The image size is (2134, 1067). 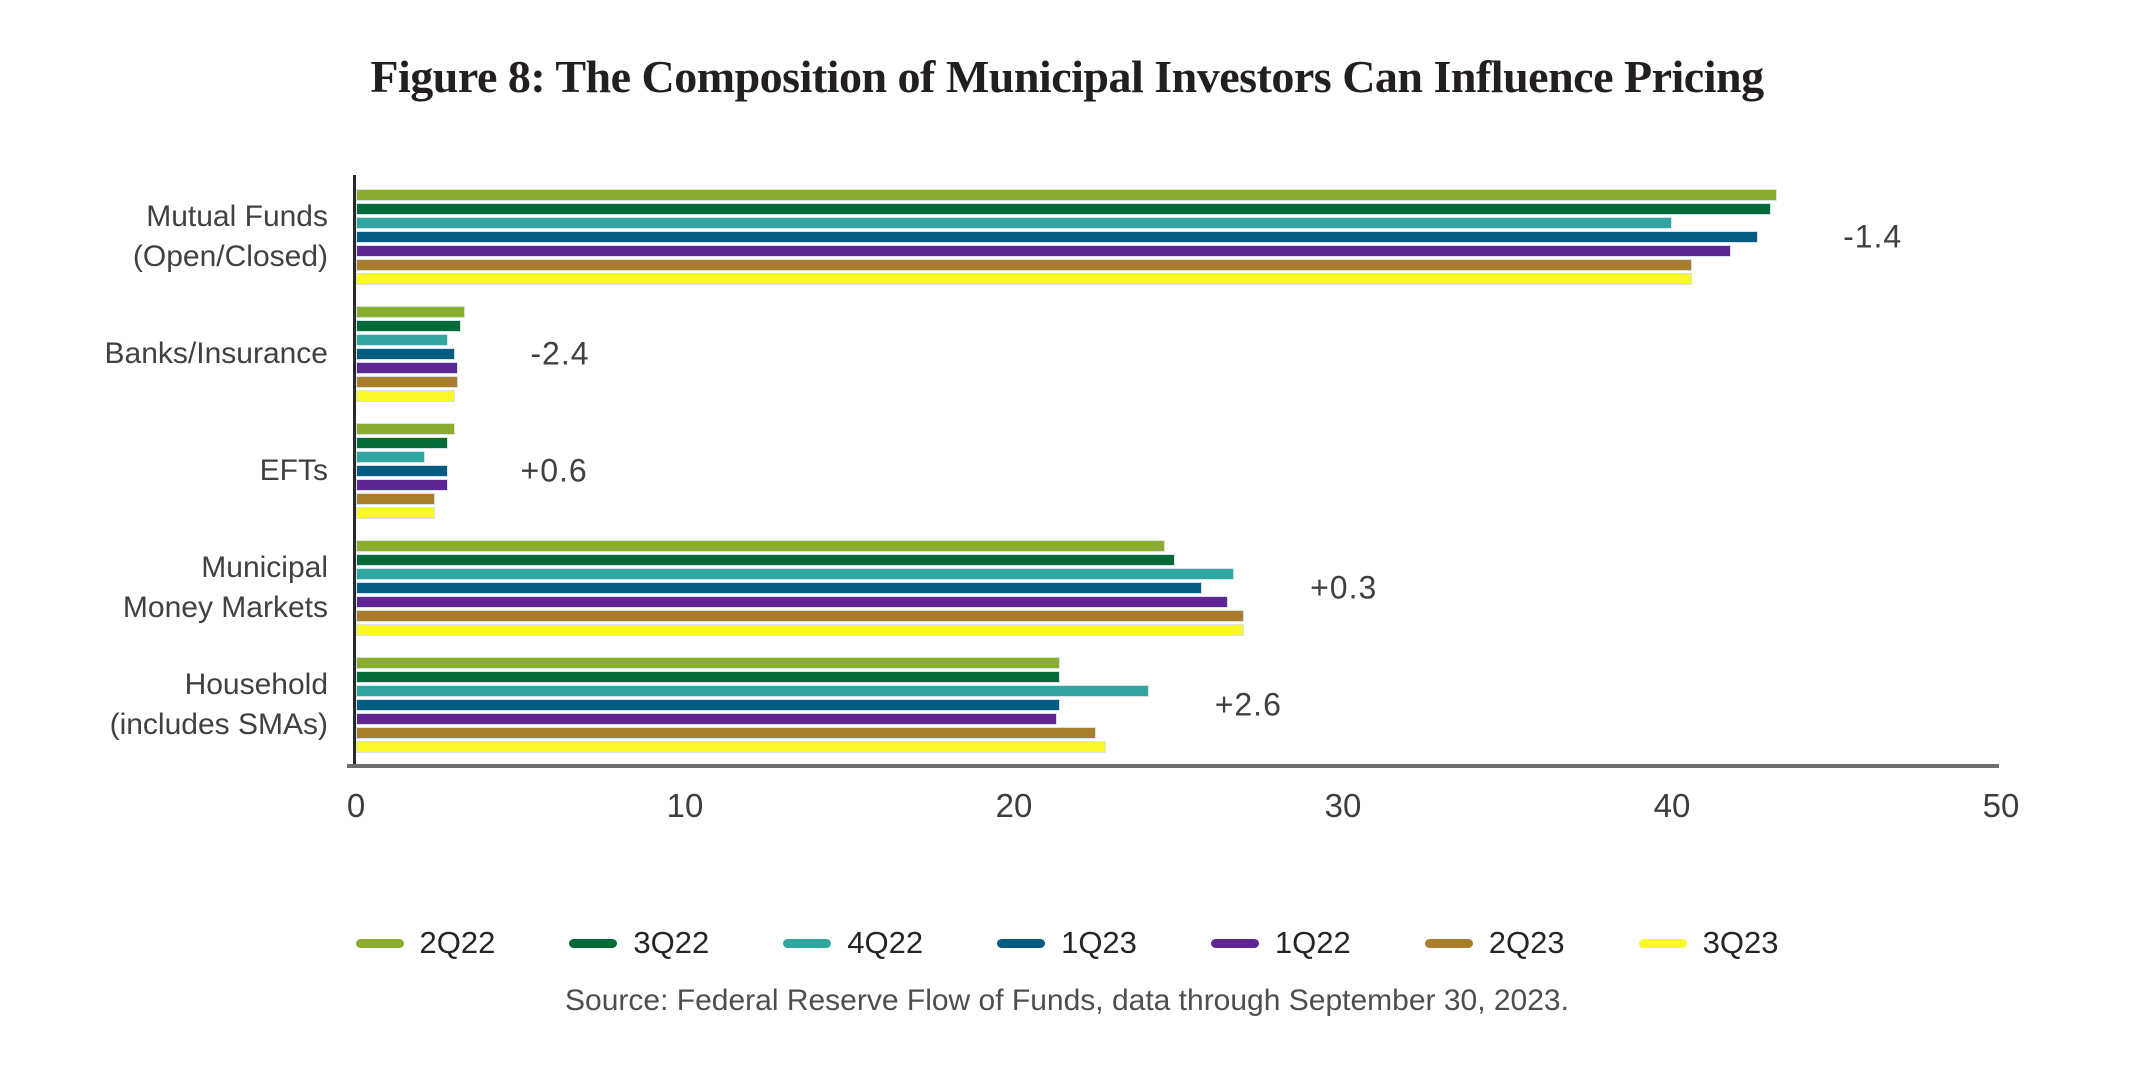 What do you see at coordinates (1312, 942) in the screenshot?
I see `legend-label-1q22: 1Q22` at bounding box center [1312, 942].